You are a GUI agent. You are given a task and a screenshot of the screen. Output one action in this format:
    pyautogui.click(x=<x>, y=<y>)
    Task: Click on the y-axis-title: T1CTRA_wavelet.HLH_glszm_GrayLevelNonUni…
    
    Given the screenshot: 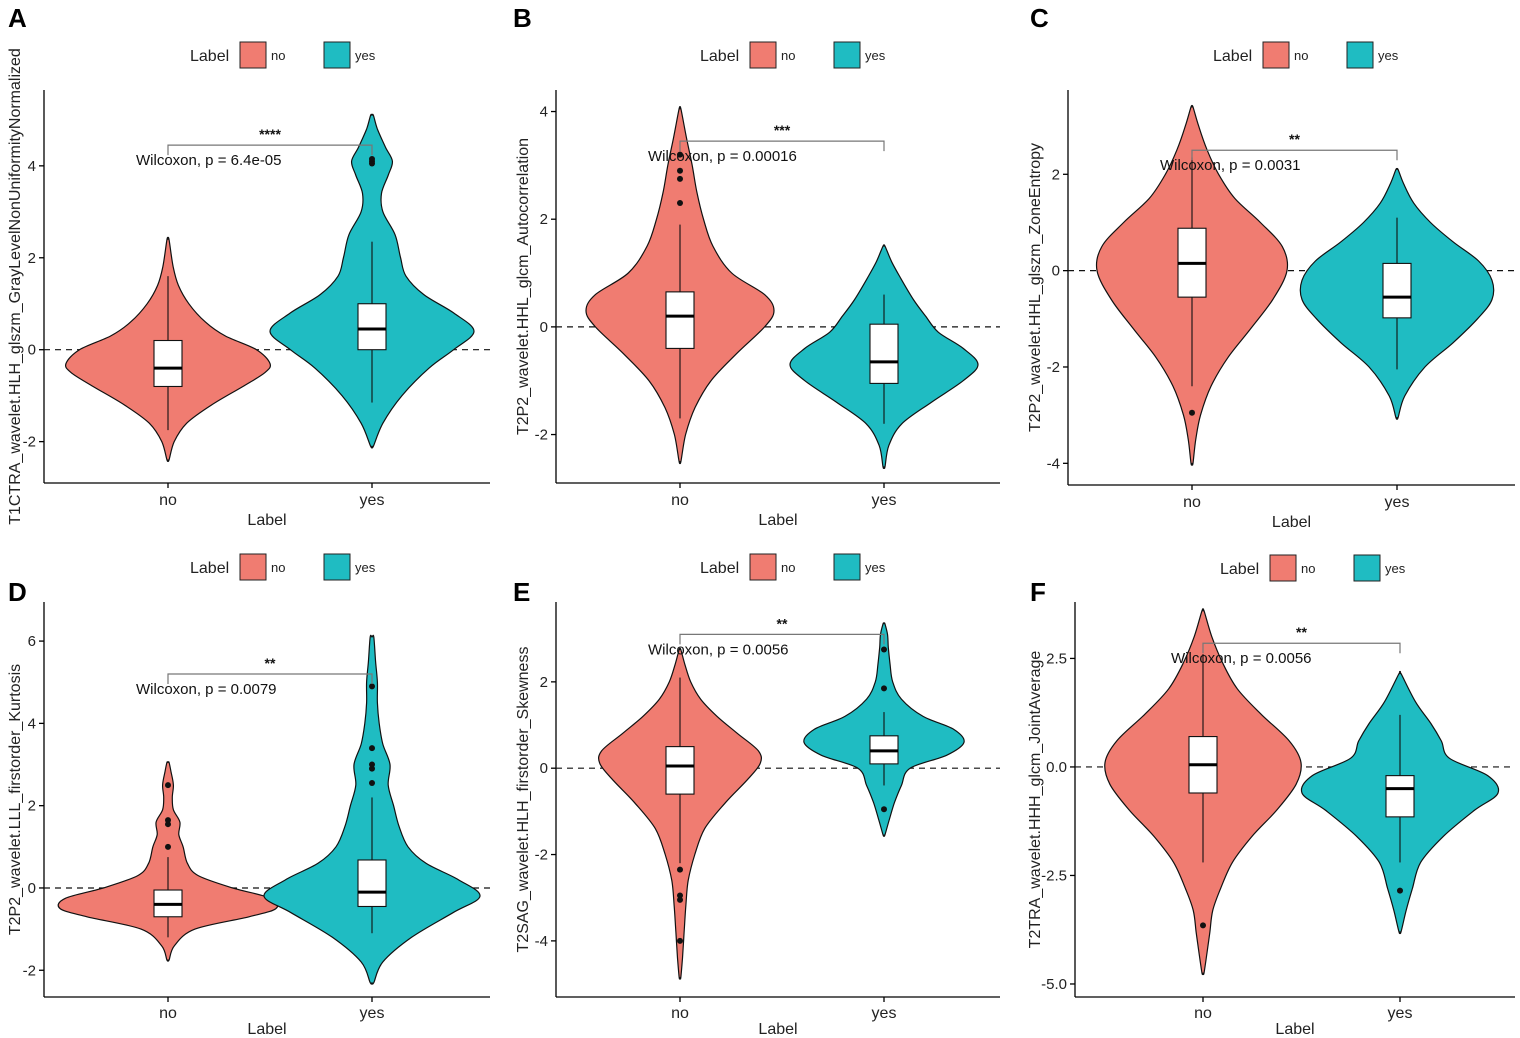 What is the action you would take?
    pyautogui.click(x=15, y=286)
    